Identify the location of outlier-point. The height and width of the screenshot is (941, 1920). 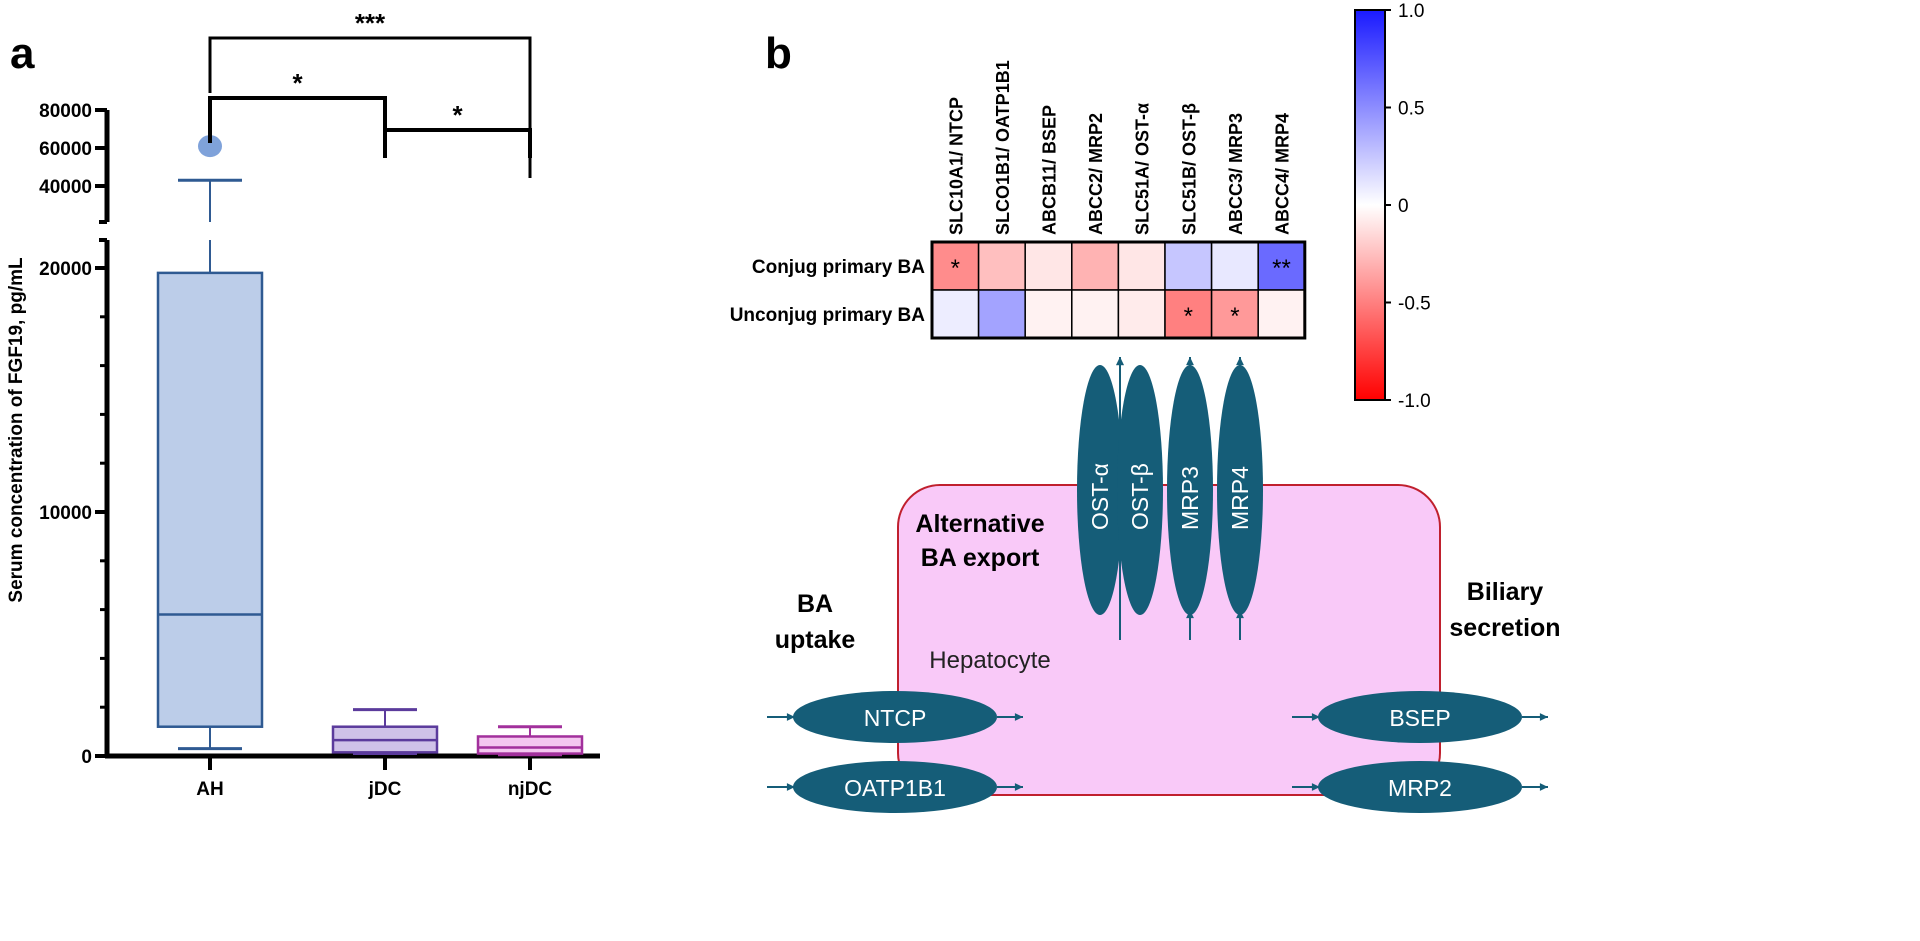
(210, 146).